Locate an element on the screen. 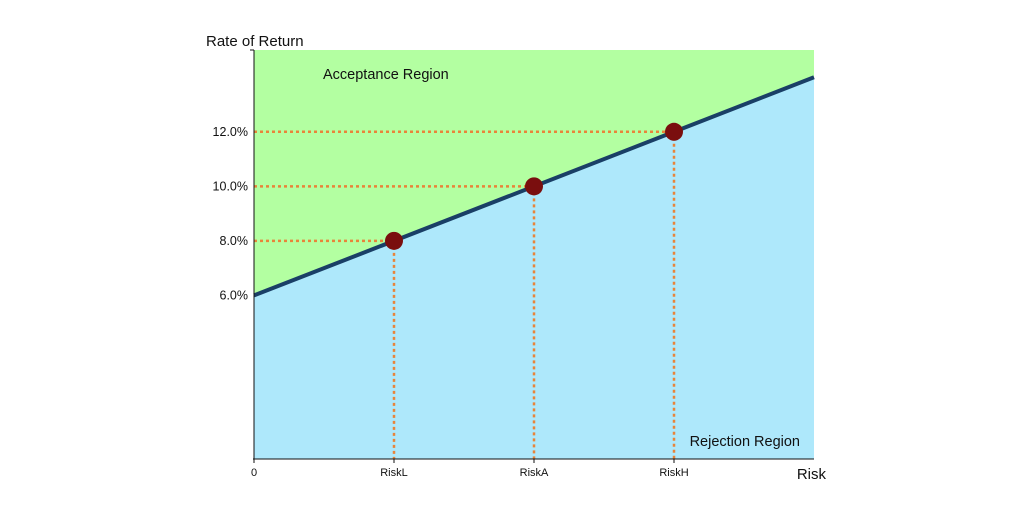  y-axis-title: Rate of Return is located at coordinates (255, 41).